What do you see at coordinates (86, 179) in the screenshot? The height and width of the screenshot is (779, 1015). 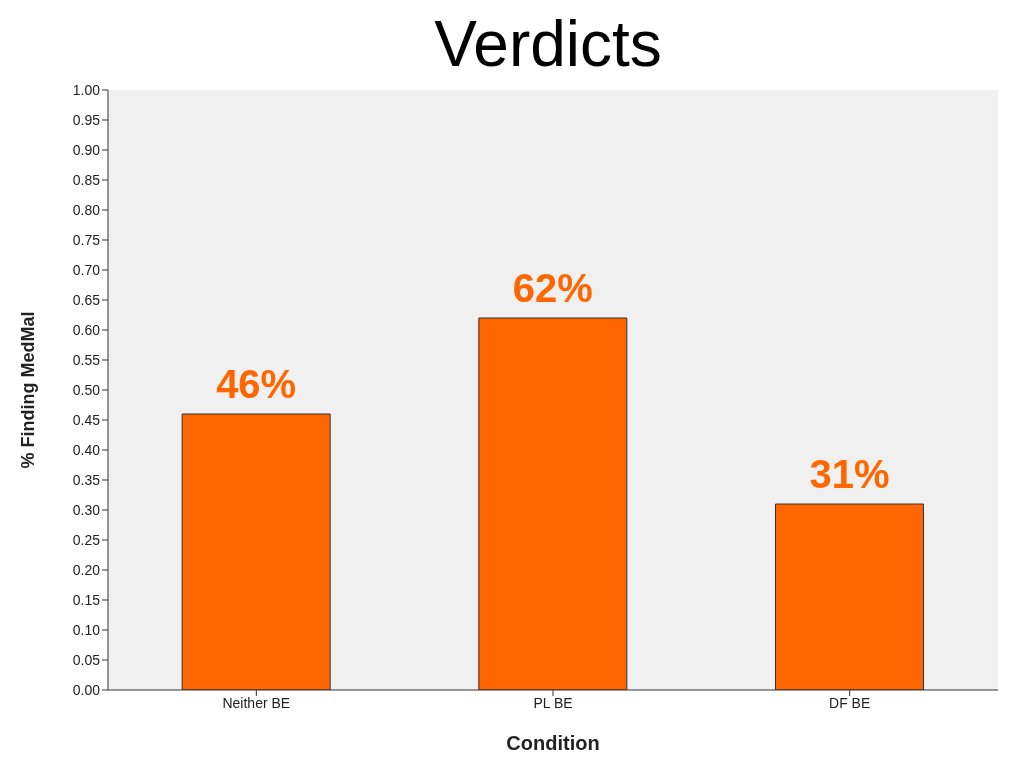 I see `y-tick-label: 0.85` at bounding box center [86, 179].